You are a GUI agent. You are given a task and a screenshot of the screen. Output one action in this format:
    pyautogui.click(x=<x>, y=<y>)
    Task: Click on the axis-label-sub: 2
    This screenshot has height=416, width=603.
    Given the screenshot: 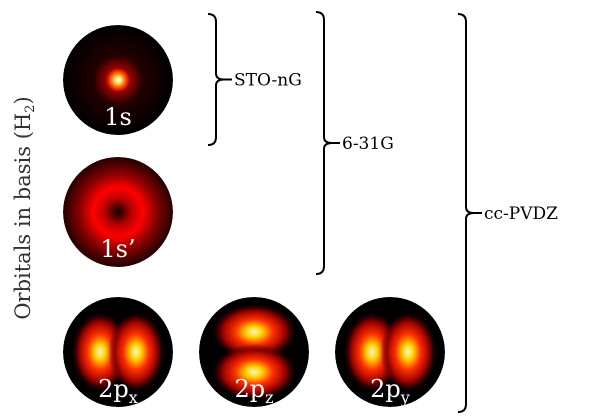 What is the action you would take?
    pyautogui.click(x=30, y=109)
    